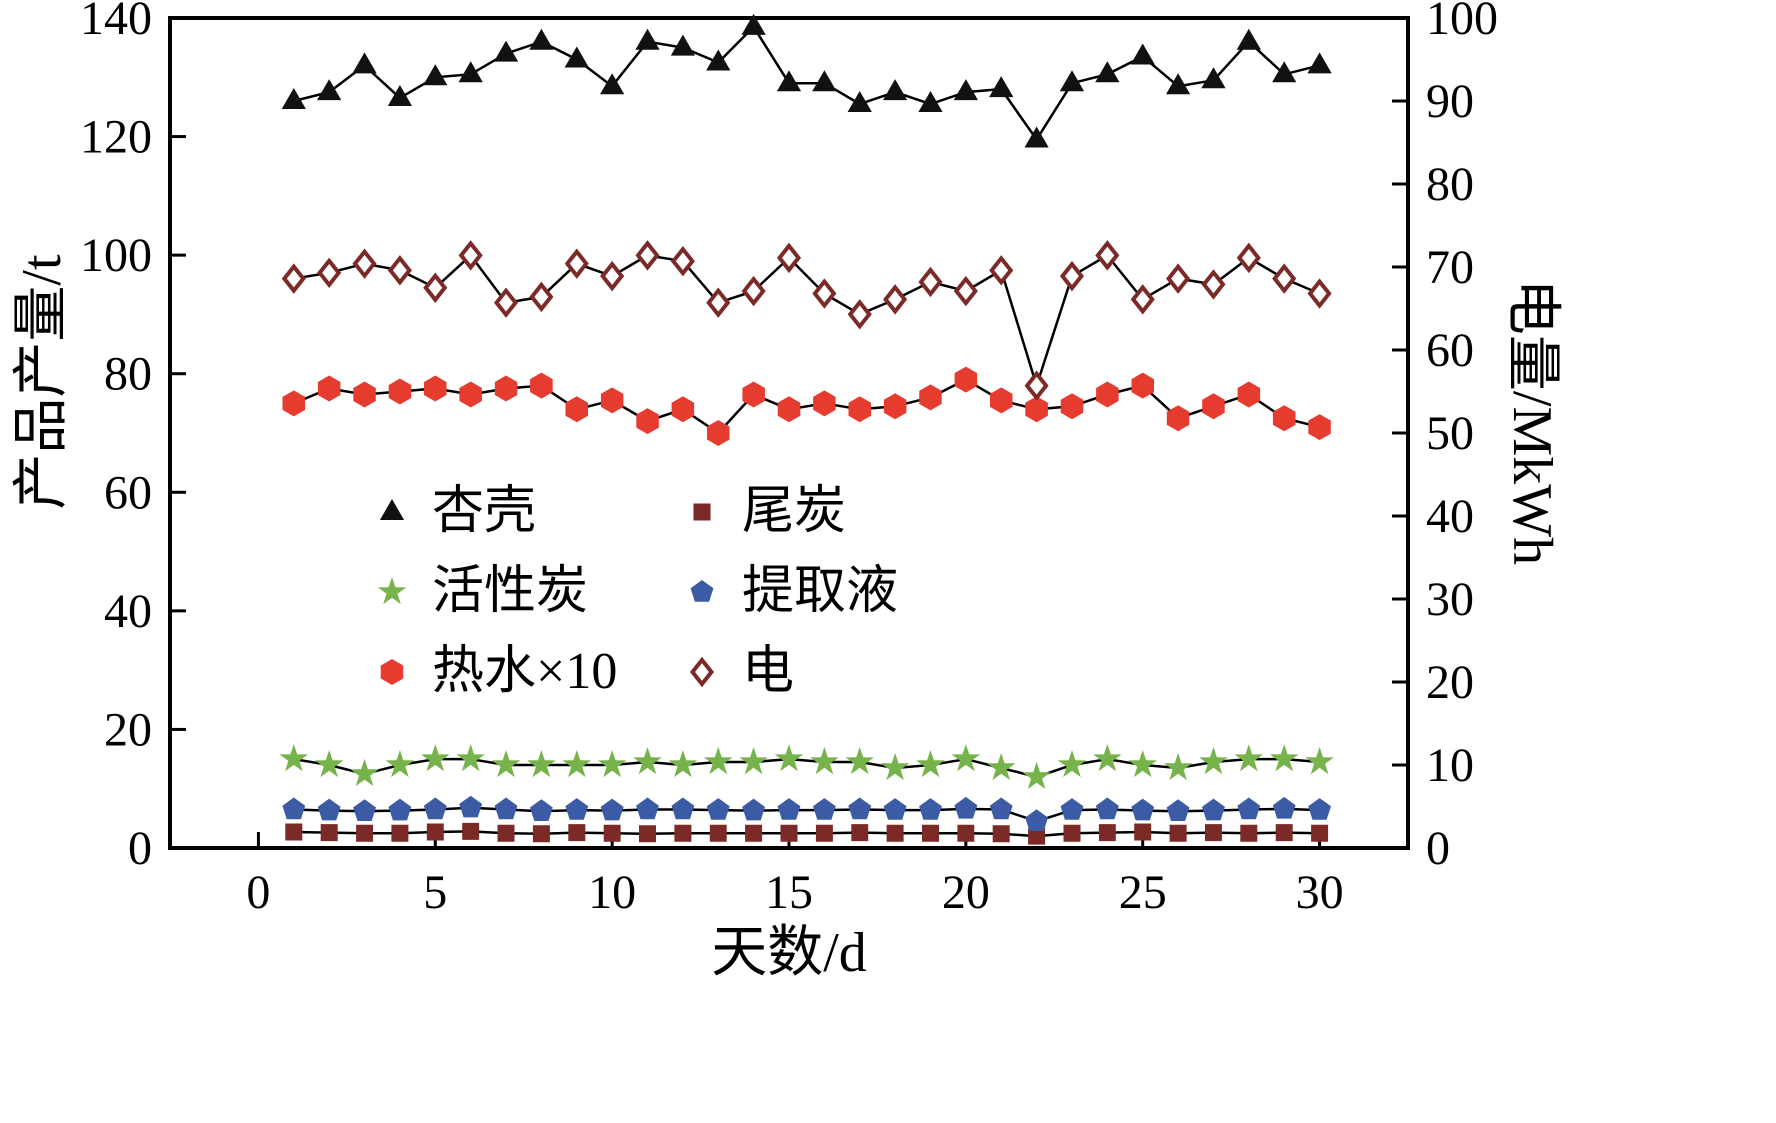 Image resolution: width=1776 pixels, height=1123 pixels. What do you see at coordinates (546, 593) in the screenshot?
I see `legend-markers` at bounding box center [546, 593].